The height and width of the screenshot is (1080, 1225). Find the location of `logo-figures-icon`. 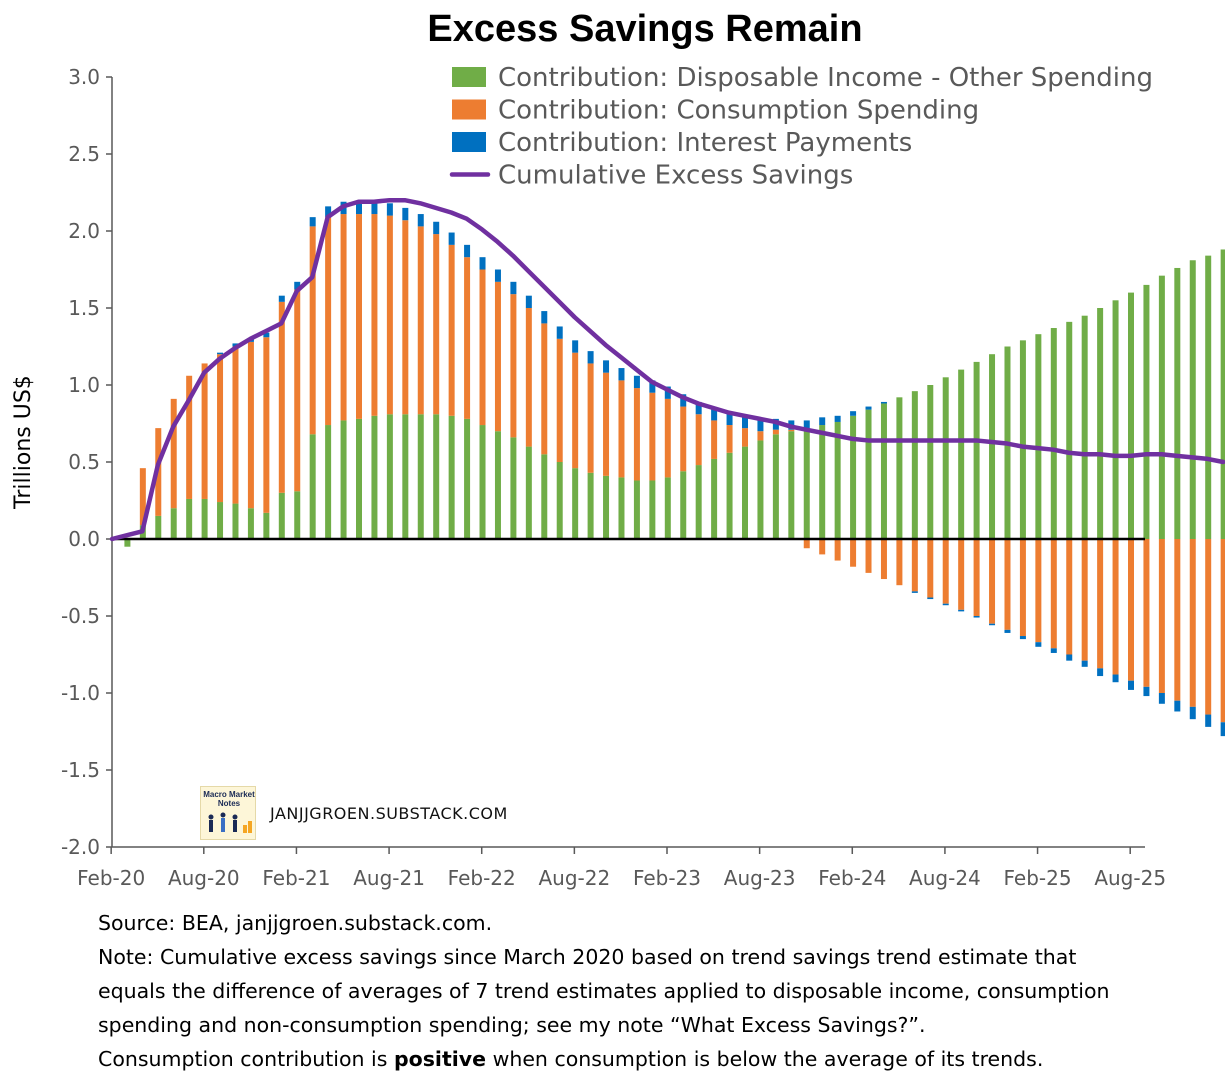

logo-figures-icon is located at coordinates (230, 822).